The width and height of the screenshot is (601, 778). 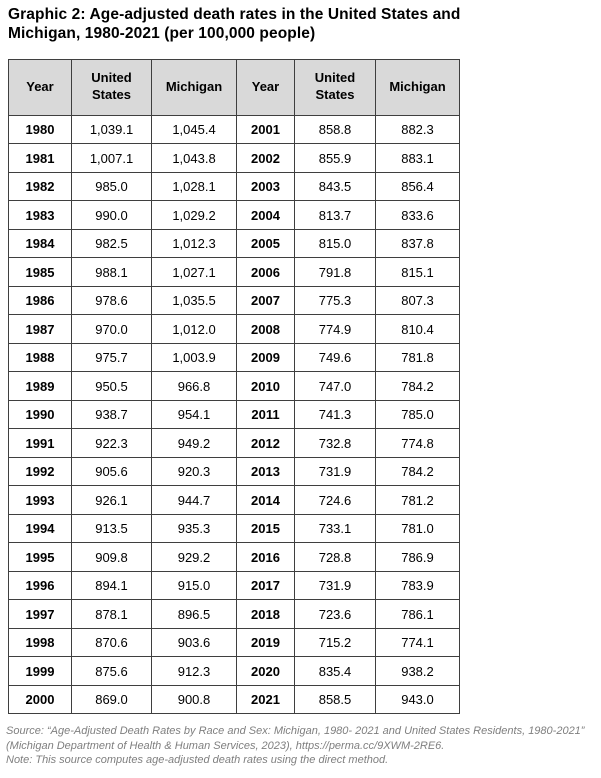 What do you see at coordinates (40, 414) in the screenshot?
I see `year-cell: 1990` at bounding box center [40, 414].